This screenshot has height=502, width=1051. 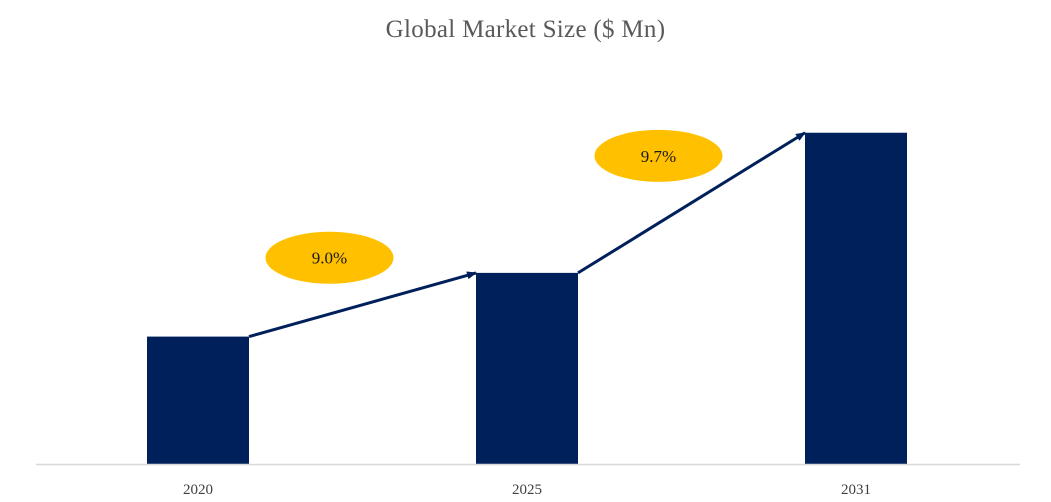 I want to click on x-tick-label-2020: 2020, so click(x=198, y=490).